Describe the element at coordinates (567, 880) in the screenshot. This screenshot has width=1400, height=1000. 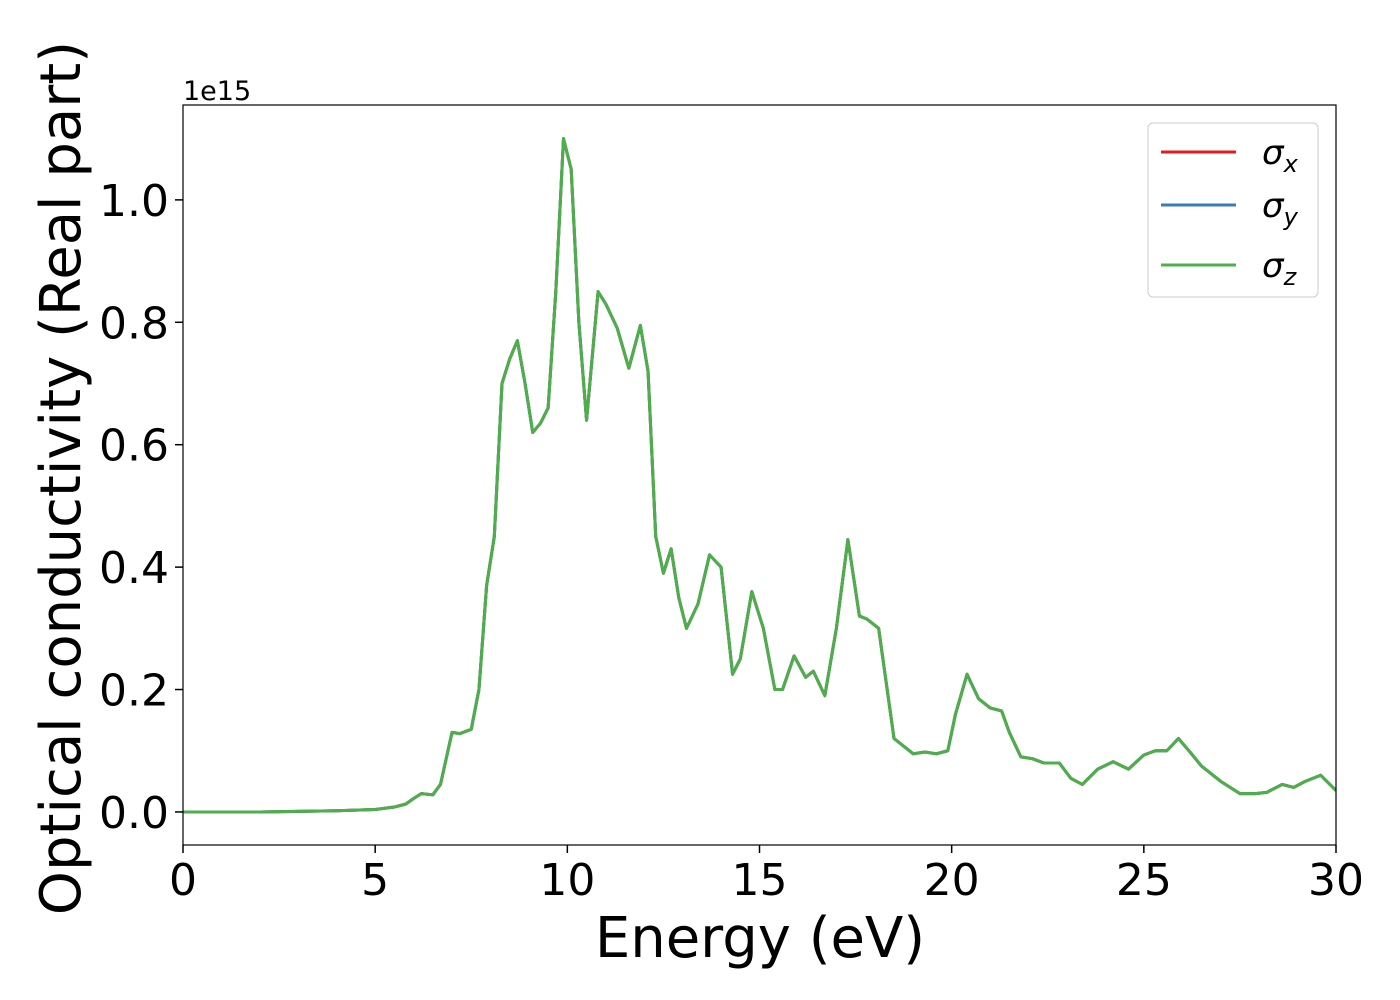
I see `x-tick-label: 10` at that location.